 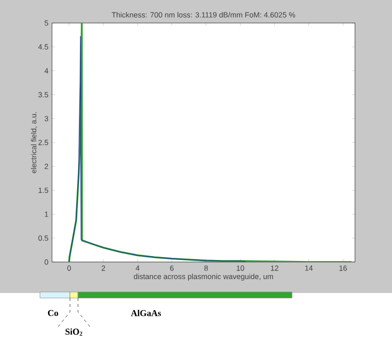 I want to click on text: Co, so click(x=53, y=313).